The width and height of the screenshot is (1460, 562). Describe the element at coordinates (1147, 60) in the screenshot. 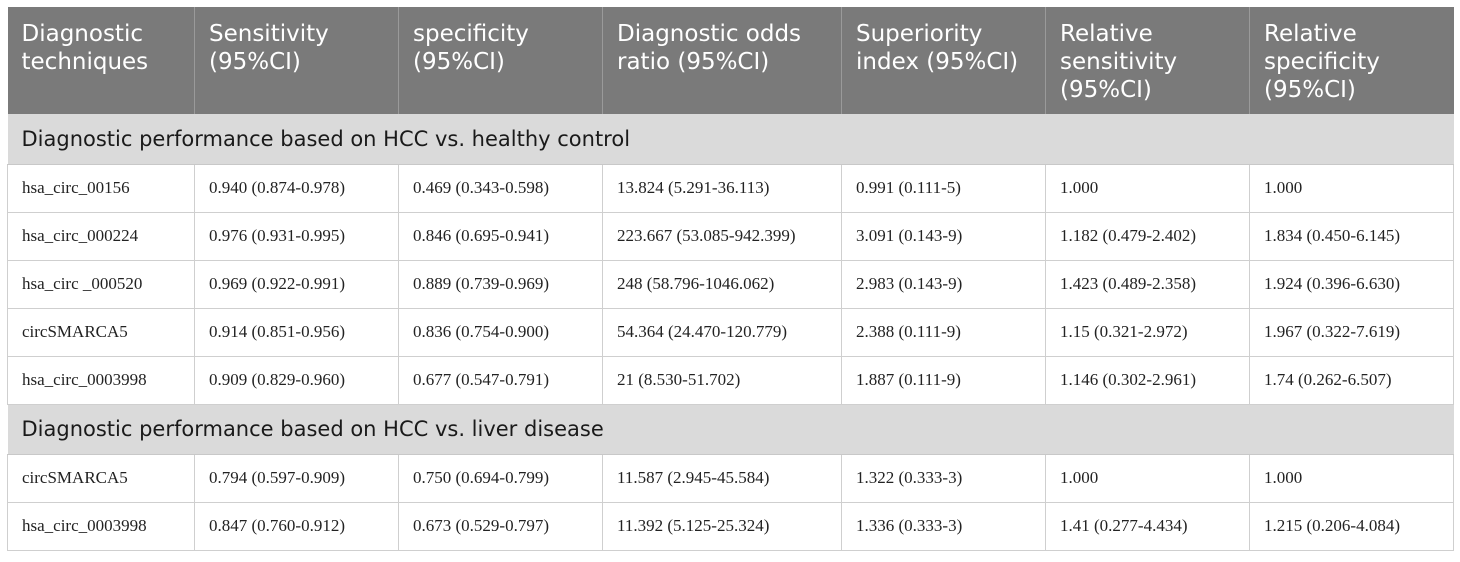

I see `header-relative-sensitivity: Relative sensitivity (95%CI)` at that location.